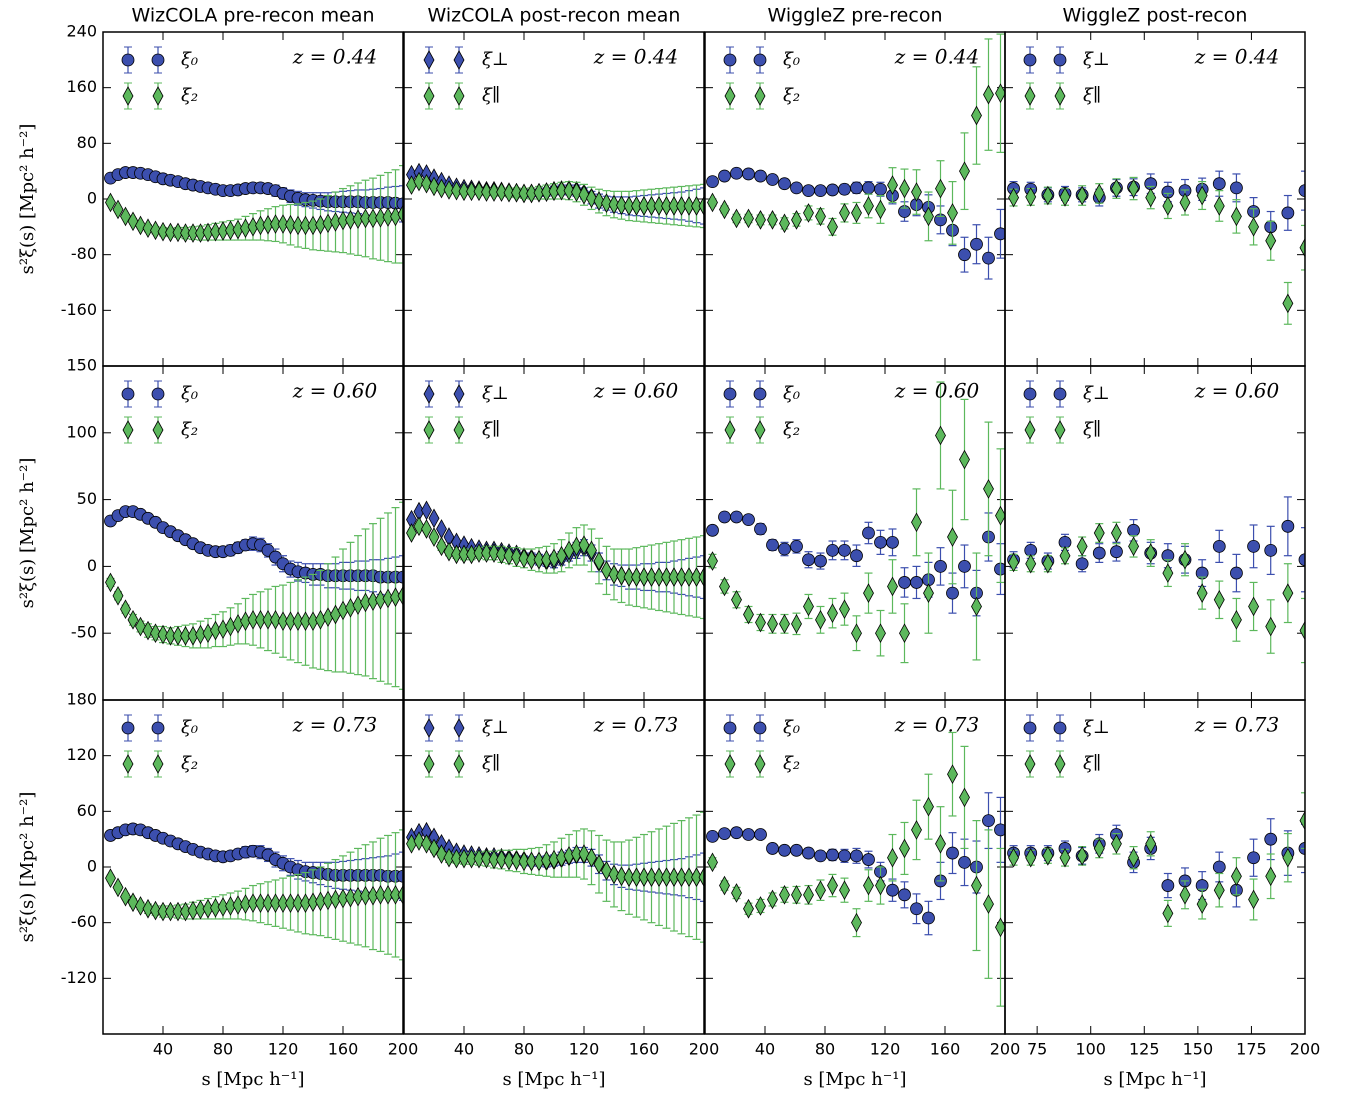 The image size is (1347, 1096). Describe the element at coordinates (84, 253) in the screenshot. I see `y-tick-label: -80` at that location.